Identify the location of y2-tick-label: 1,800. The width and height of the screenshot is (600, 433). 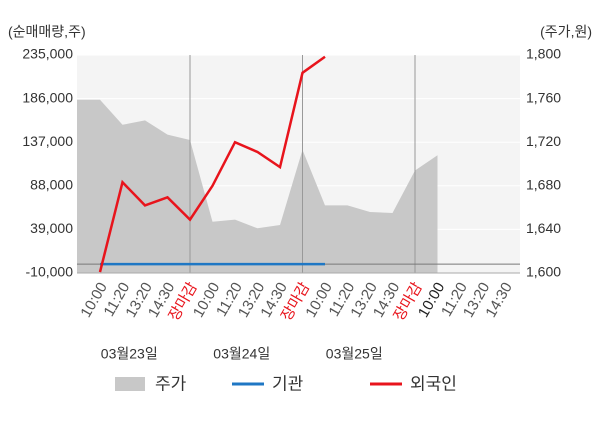
(543, 54).